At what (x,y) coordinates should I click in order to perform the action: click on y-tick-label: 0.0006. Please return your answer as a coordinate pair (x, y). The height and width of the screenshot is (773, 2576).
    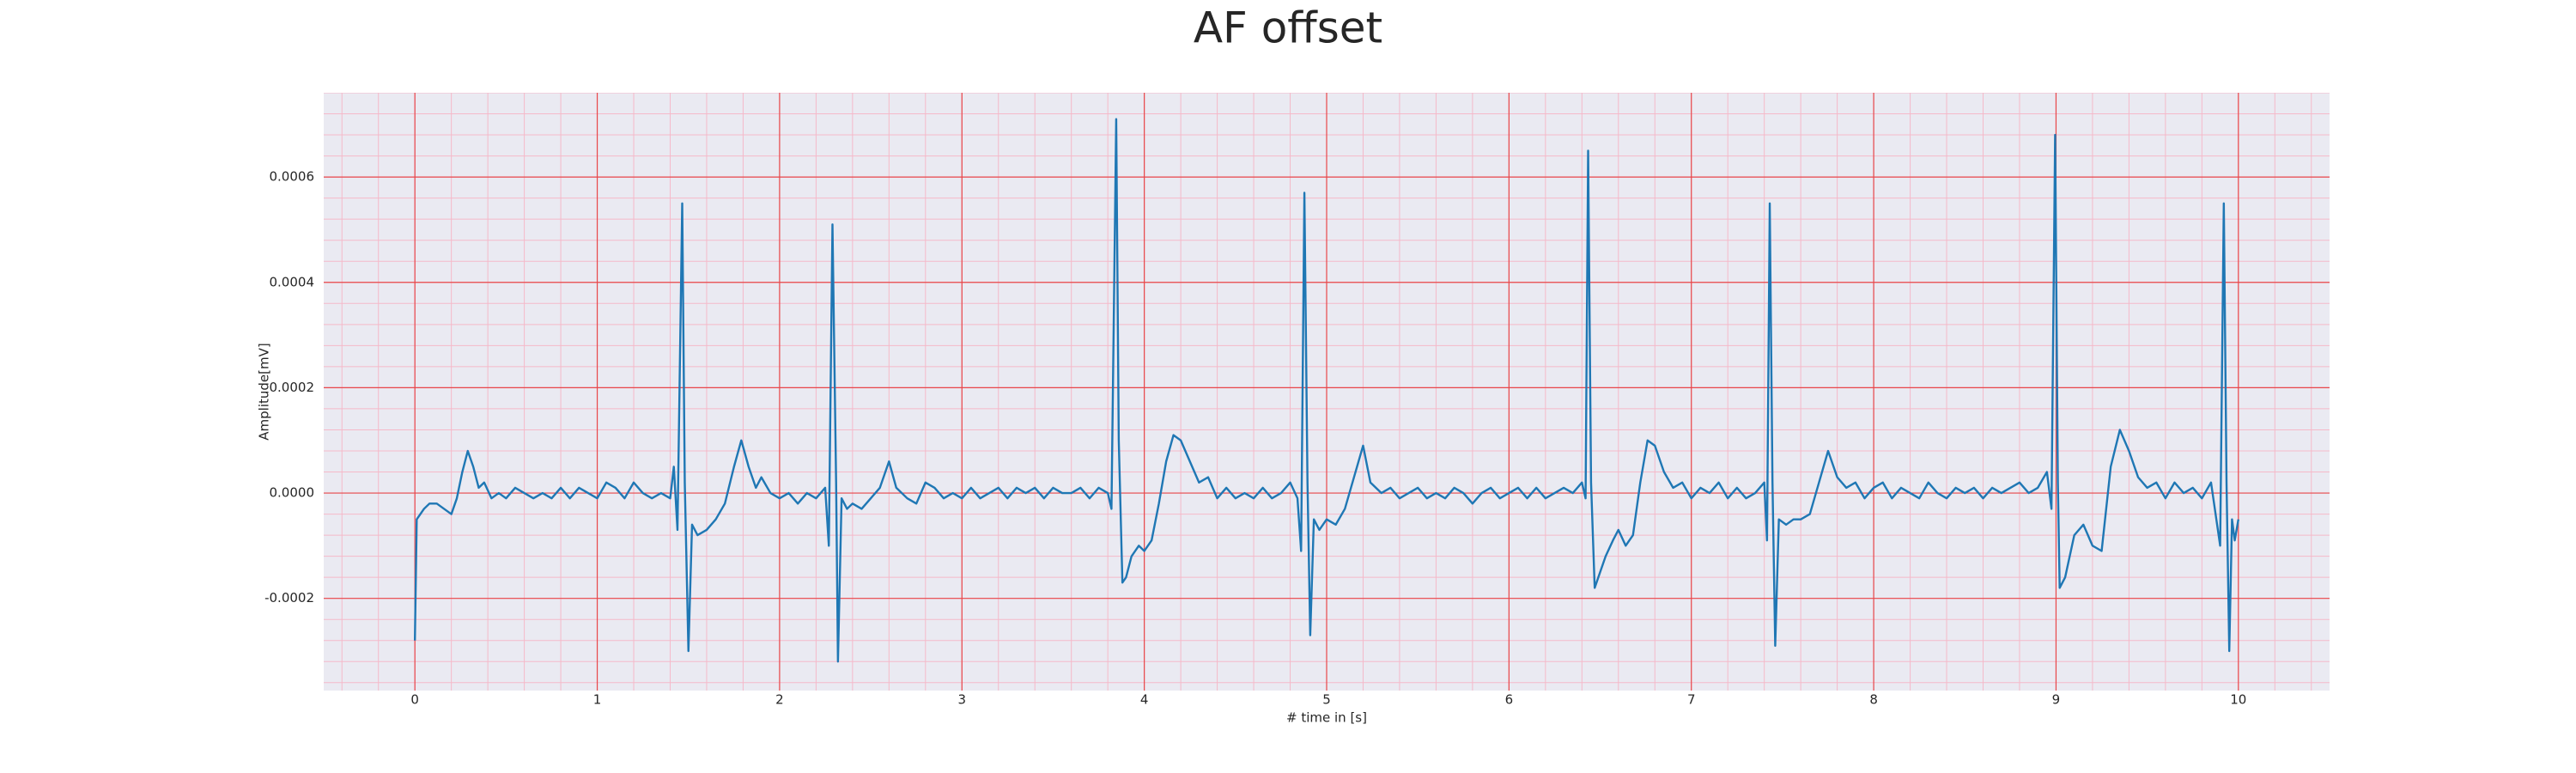
    Looking at the image, I should click on (292, 177).